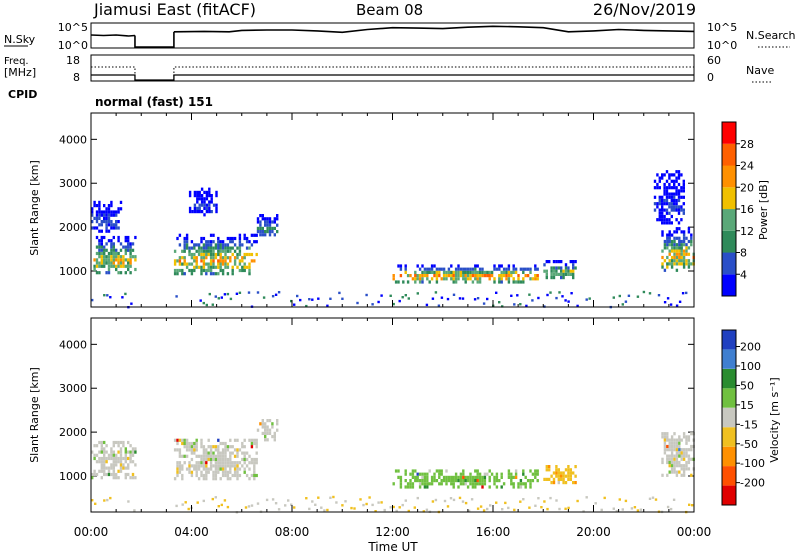 The width and height of the screenshot is (800, 554). What do you see at coordinates (392, 547) in the screenshot?
I see `velocity-xlabel: Time UT` at bounding box center [392, 547].